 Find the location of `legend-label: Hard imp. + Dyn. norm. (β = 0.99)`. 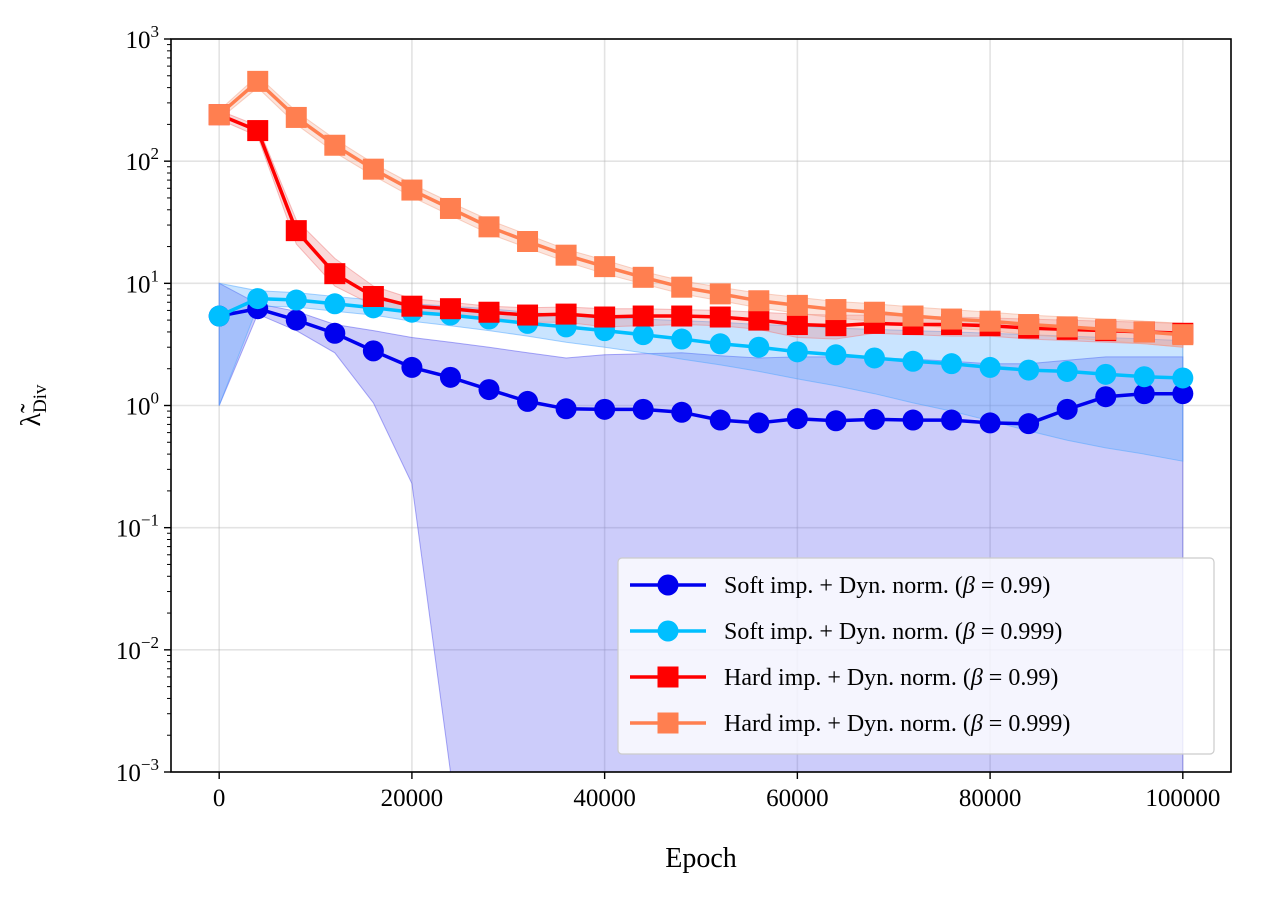

legend-label: Hard imp. + Dyn. norm. (β = 0.99) is located at coordinates (891, 678).